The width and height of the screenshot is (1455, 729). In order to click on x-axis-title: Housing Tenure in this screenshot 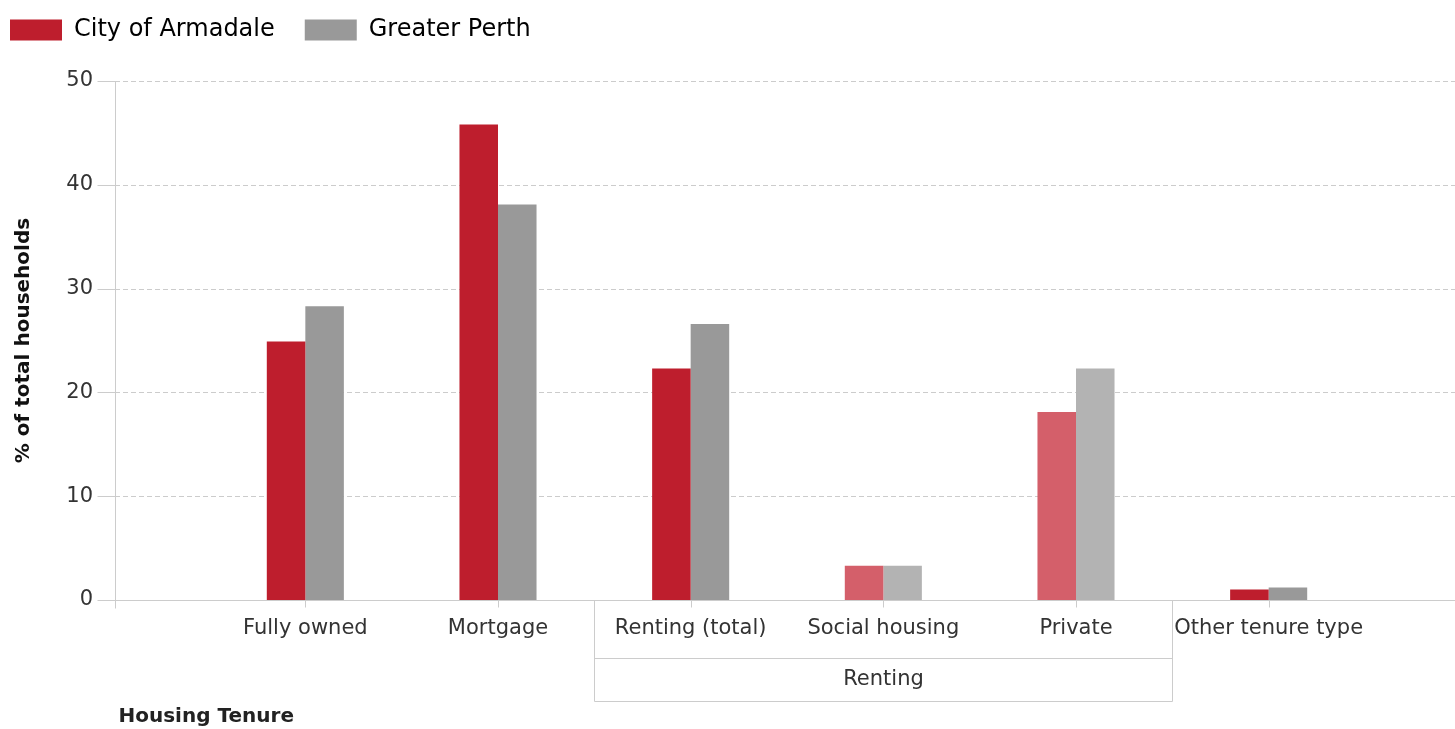, I will do `click(206, 715)`.